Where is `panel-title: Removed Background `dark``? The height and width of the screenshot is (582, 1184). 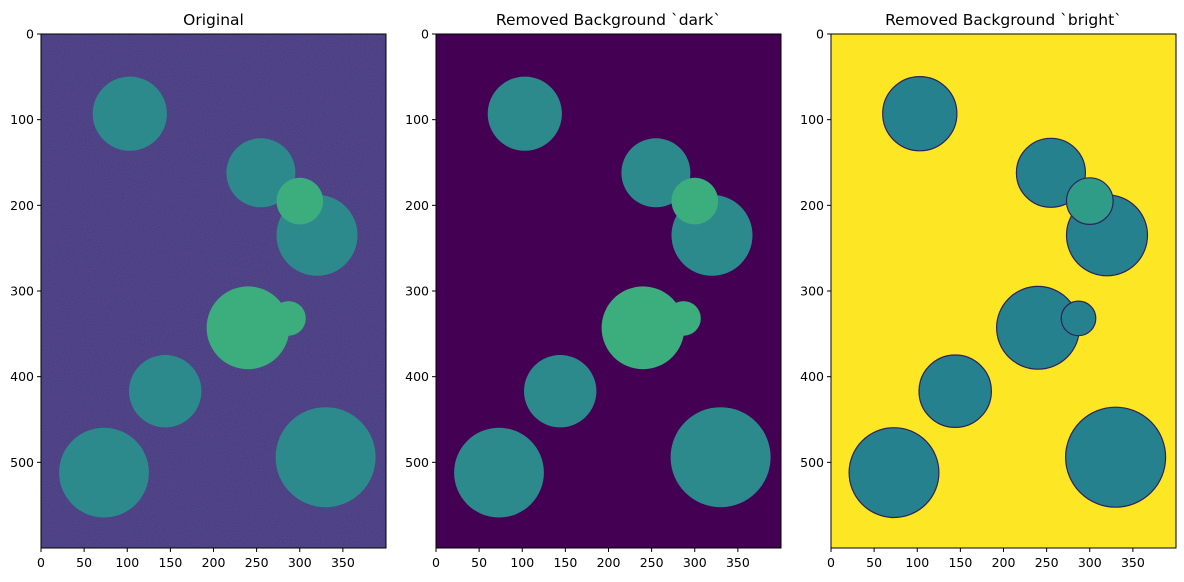 panel-title: Removed Background `dark` is located at coordinates (608, 20).